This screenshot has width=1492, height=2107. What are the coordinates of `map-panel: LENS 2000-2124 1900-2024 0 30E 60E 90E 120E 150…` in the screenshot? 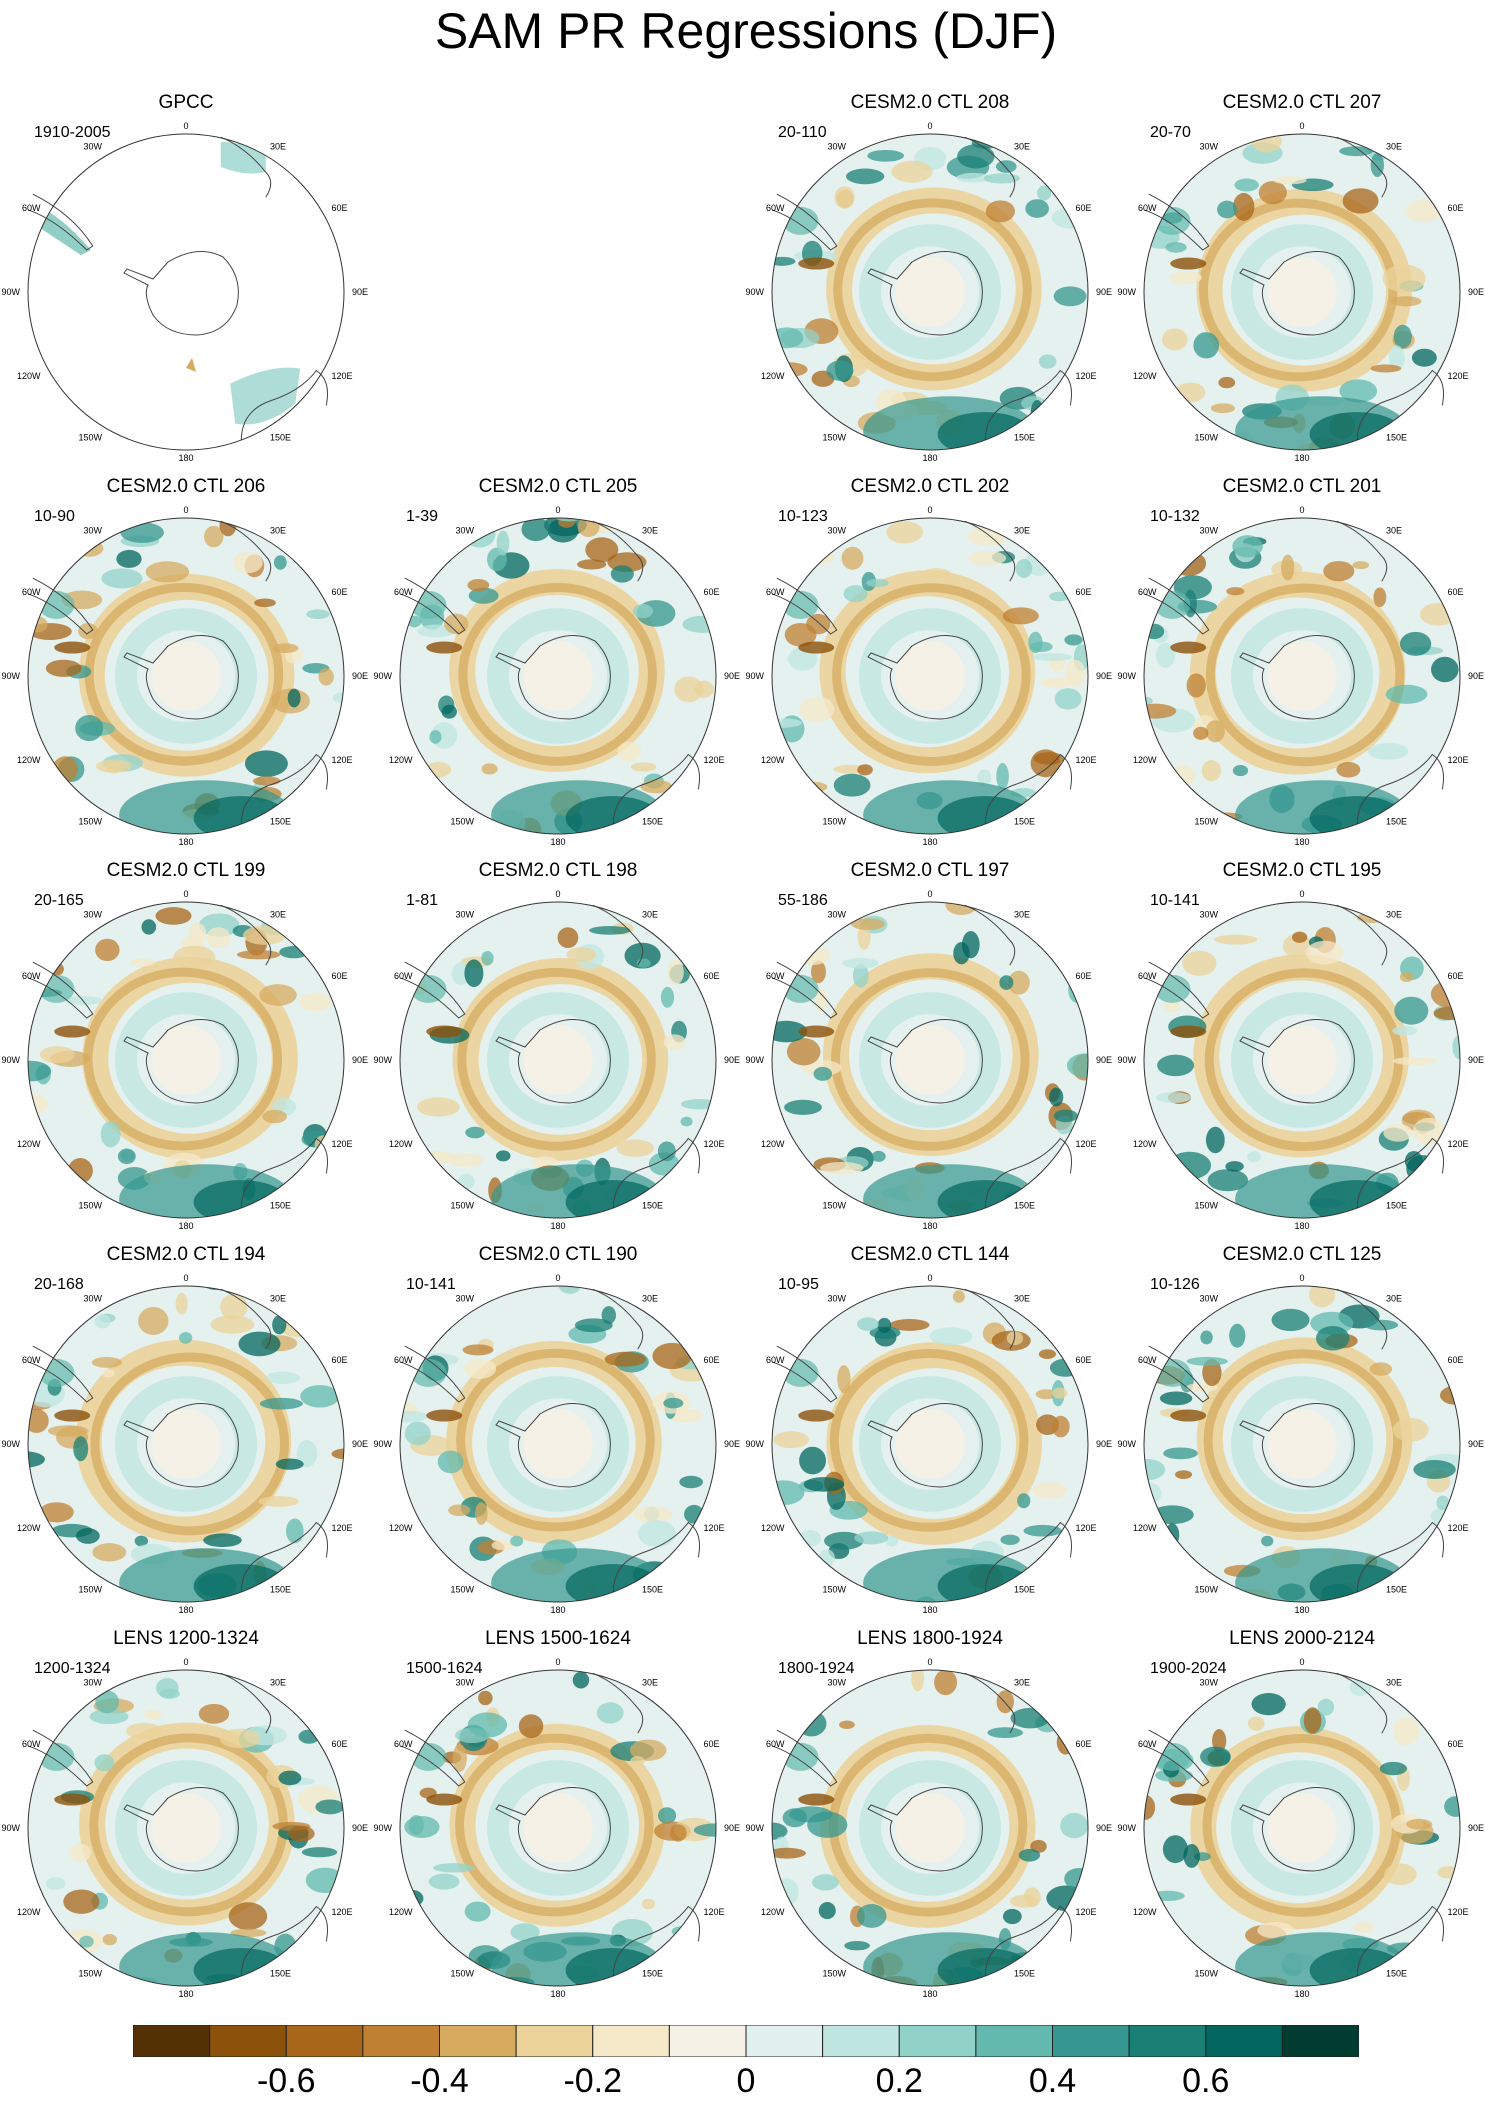 It's located at (1302, 1767).